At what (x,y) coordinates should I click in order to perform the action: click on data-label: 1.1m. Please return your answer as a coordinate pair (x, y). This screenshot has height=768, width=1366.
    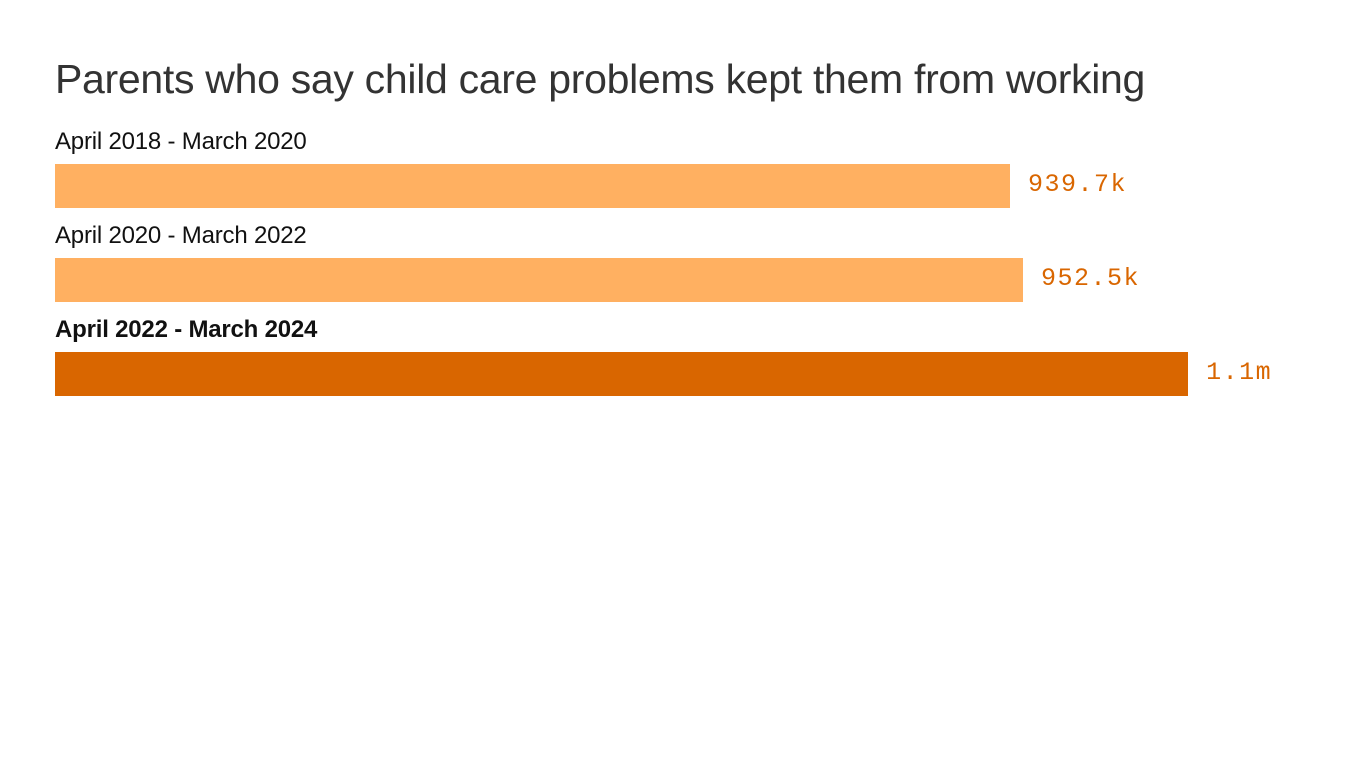
    Looking at the image, I should click on (1239, 372).